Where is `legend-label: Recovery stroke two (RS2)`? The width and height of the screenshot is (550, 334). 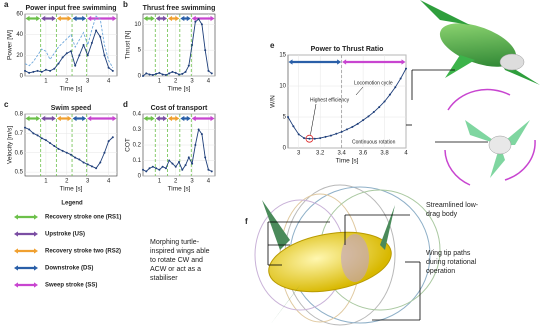
legend-label: Recovery stroke two (RS2) is located at coordinates (83, 252).